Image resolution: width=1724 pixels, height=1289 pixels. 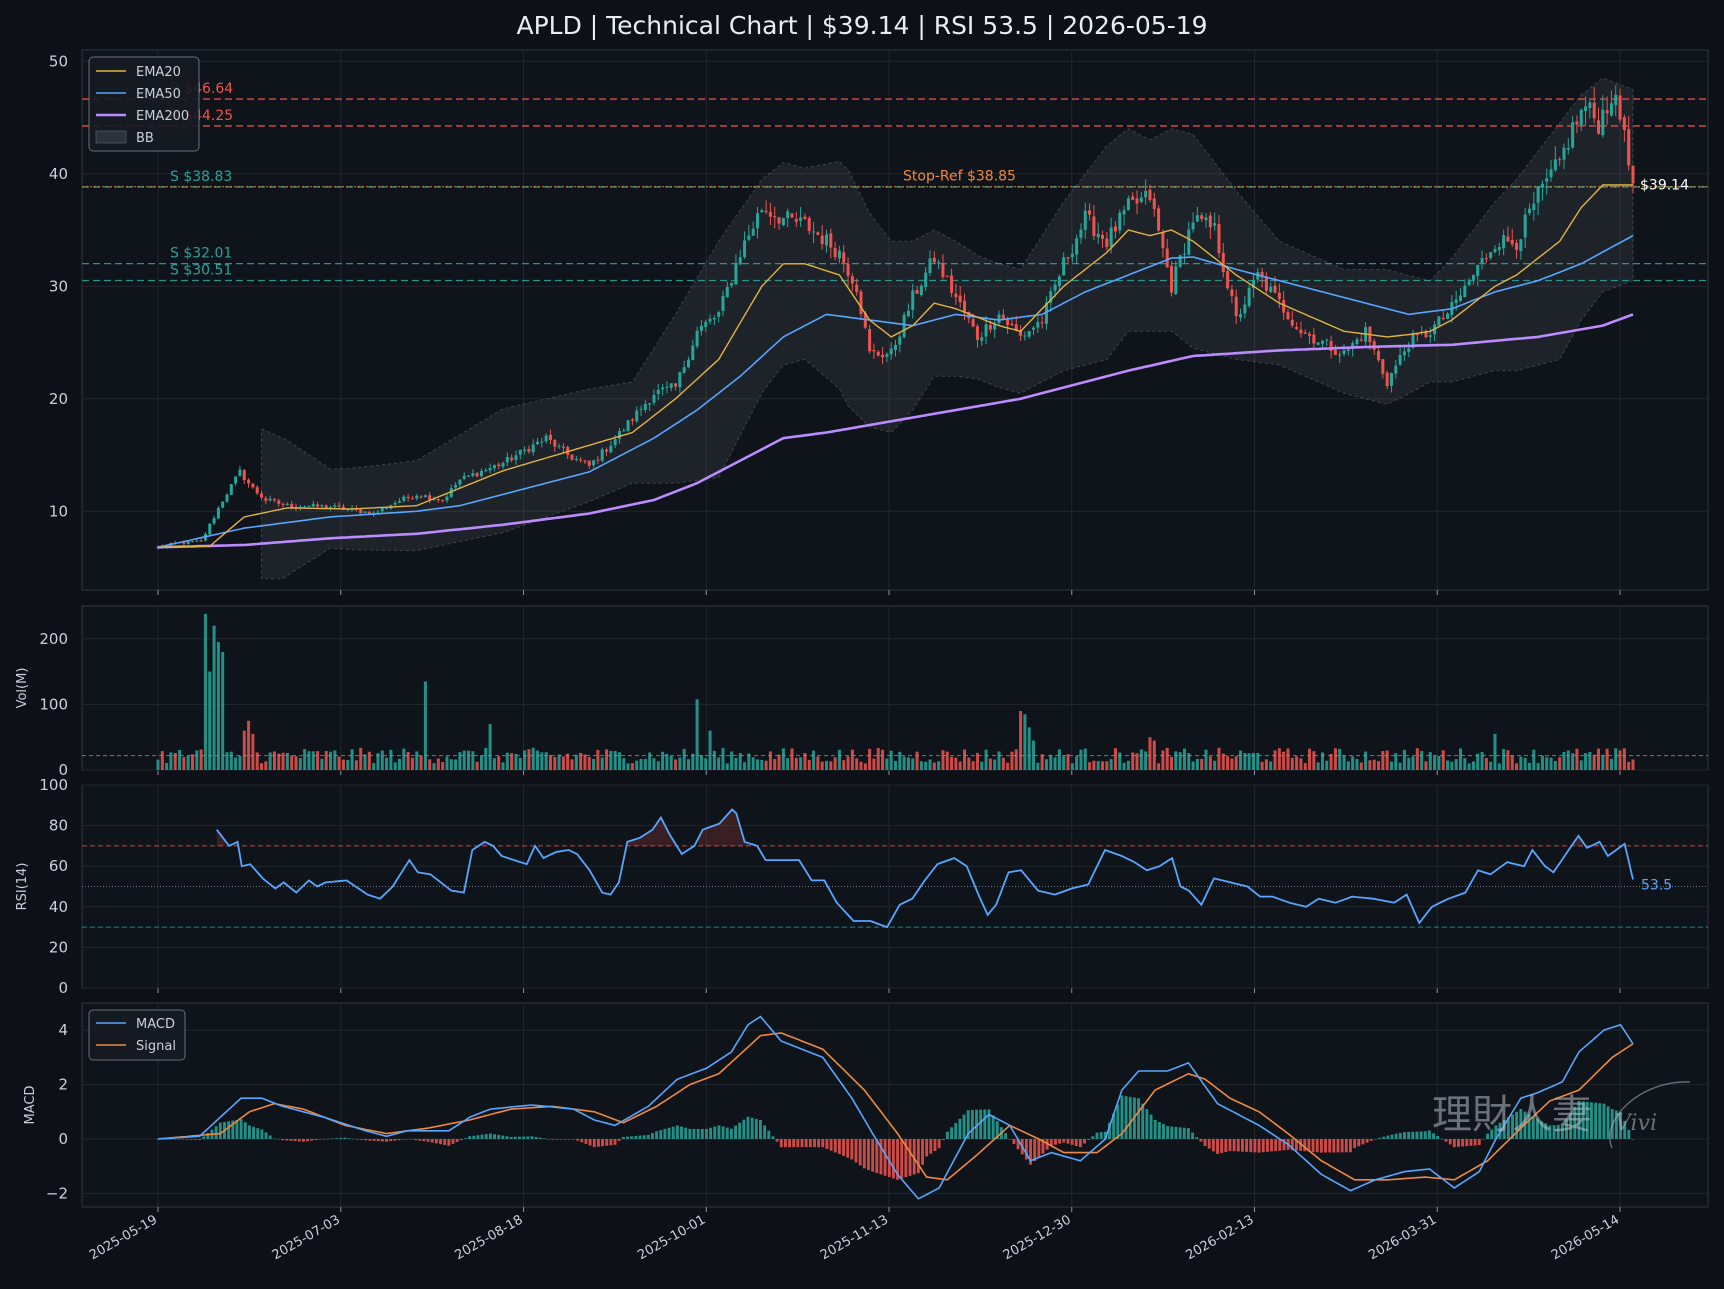 What do you see at coordinates (111, 137) in the screenshot?
I see `legend-swatch-bb` at bounding box center [111, 137].